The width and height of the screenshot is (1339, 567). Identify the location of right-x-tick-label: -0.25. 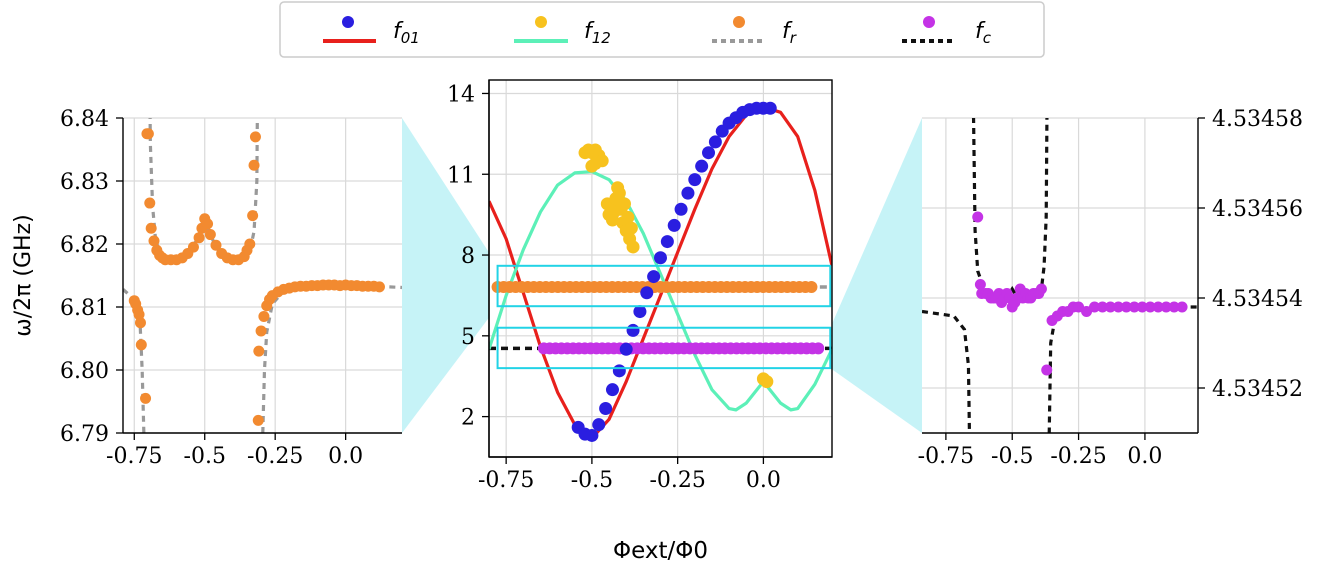
(1078, 456).